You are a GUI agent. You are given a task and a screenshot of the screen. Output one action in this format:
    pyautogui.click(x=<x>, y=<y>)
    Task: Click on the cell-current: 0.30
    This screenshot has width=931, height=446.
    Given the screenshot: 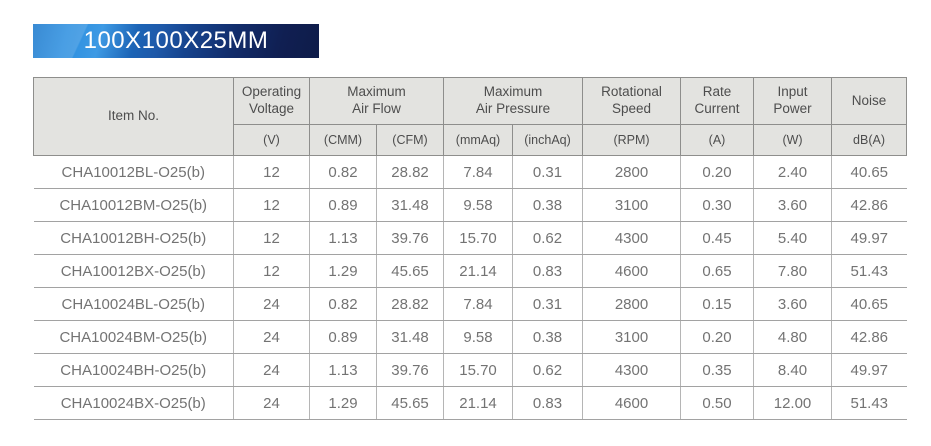 What is the action you would take?
    pyautogui.click(x=717, y=205)
    